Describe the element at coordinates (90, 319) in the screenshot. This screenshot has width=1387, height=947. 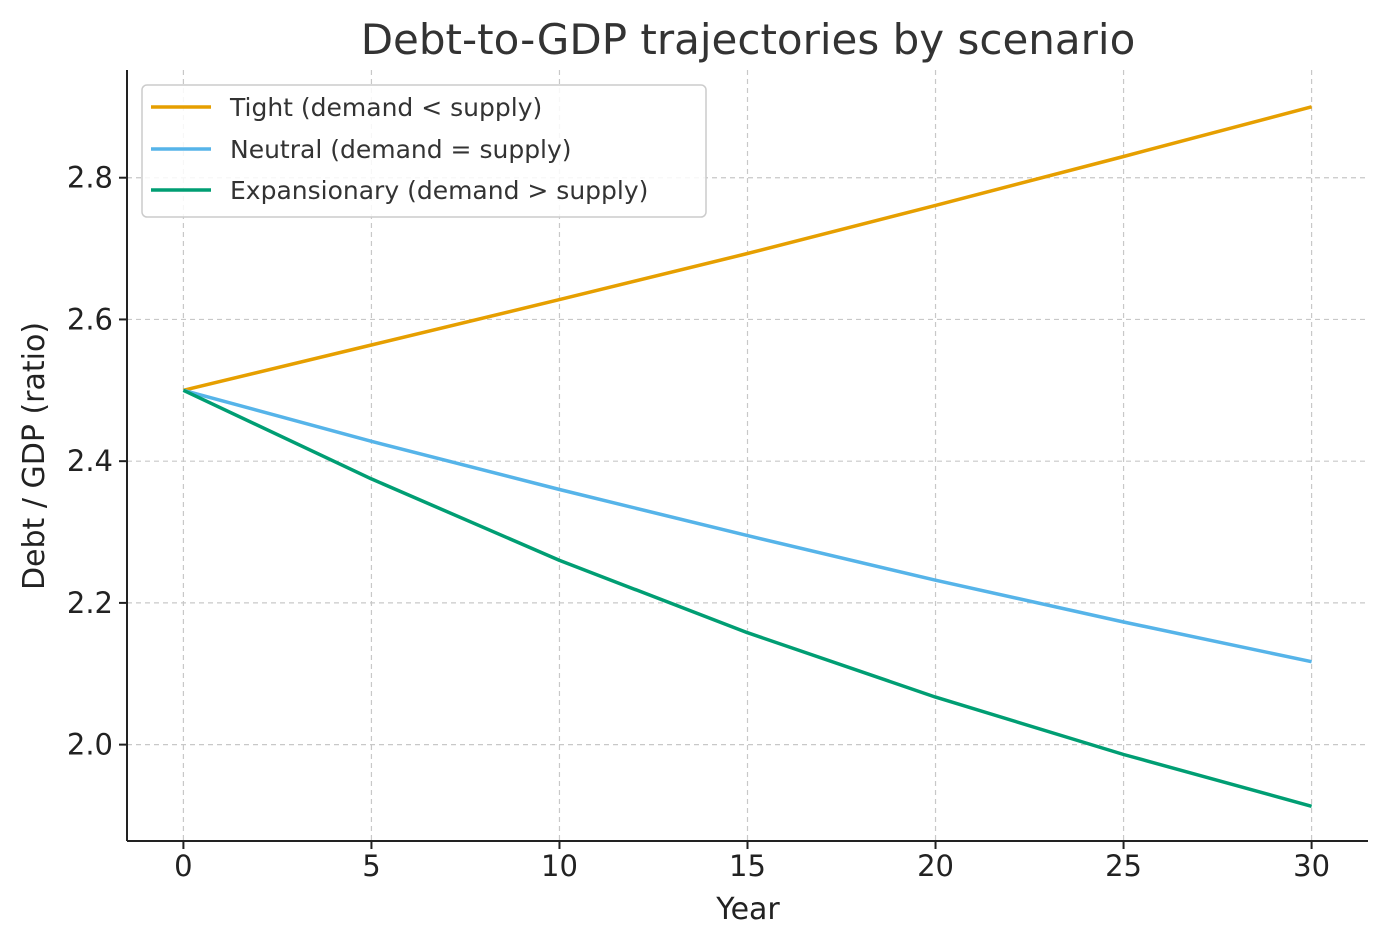
I see `y-tick-label: 2.6` at that location.